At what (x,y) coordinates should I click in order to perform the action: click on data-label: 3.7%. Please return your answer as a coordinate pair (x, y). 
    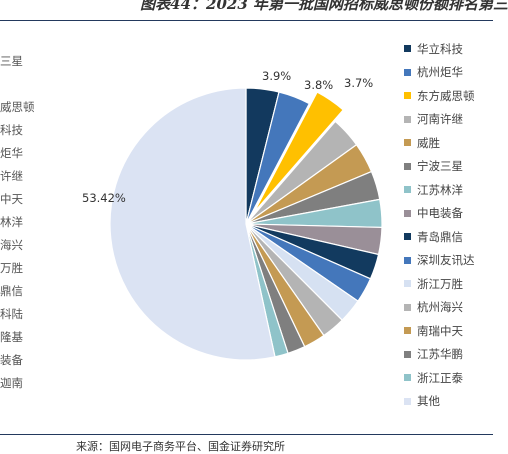
    Looking at the image, I should click on (358, 83).